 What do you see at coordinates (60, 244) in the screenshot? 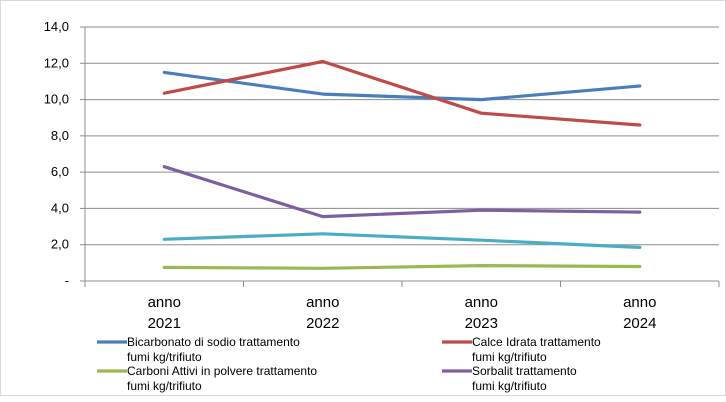
I see `y-tick-label: 2,0` at bounding box center [60, 244].